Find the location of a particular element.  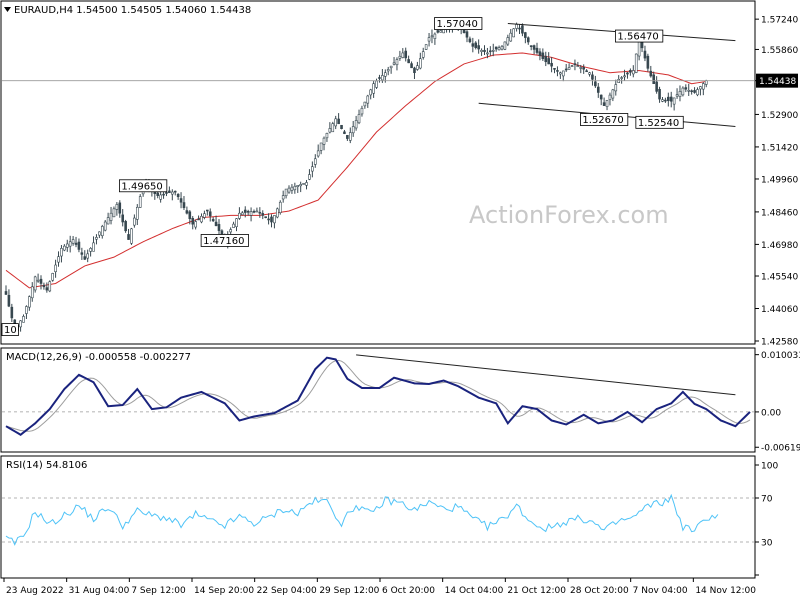

time-tick-label: 14 Oct 04:00 is located at coordinates (474, 591).